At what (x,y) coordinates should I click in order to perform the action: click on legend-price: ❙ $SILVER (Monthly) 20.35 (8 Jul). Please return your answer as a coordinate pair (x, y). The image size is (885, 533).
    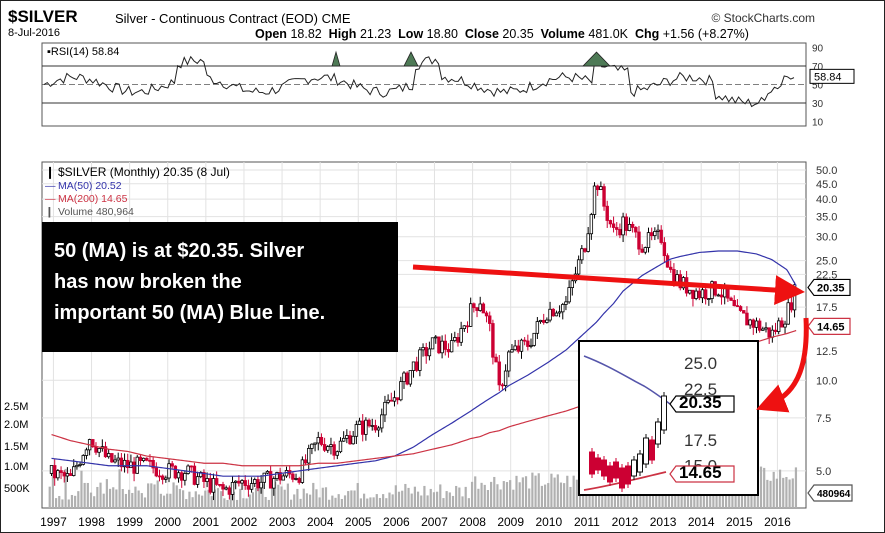
    Looking at the image, I should click on (137, 172).